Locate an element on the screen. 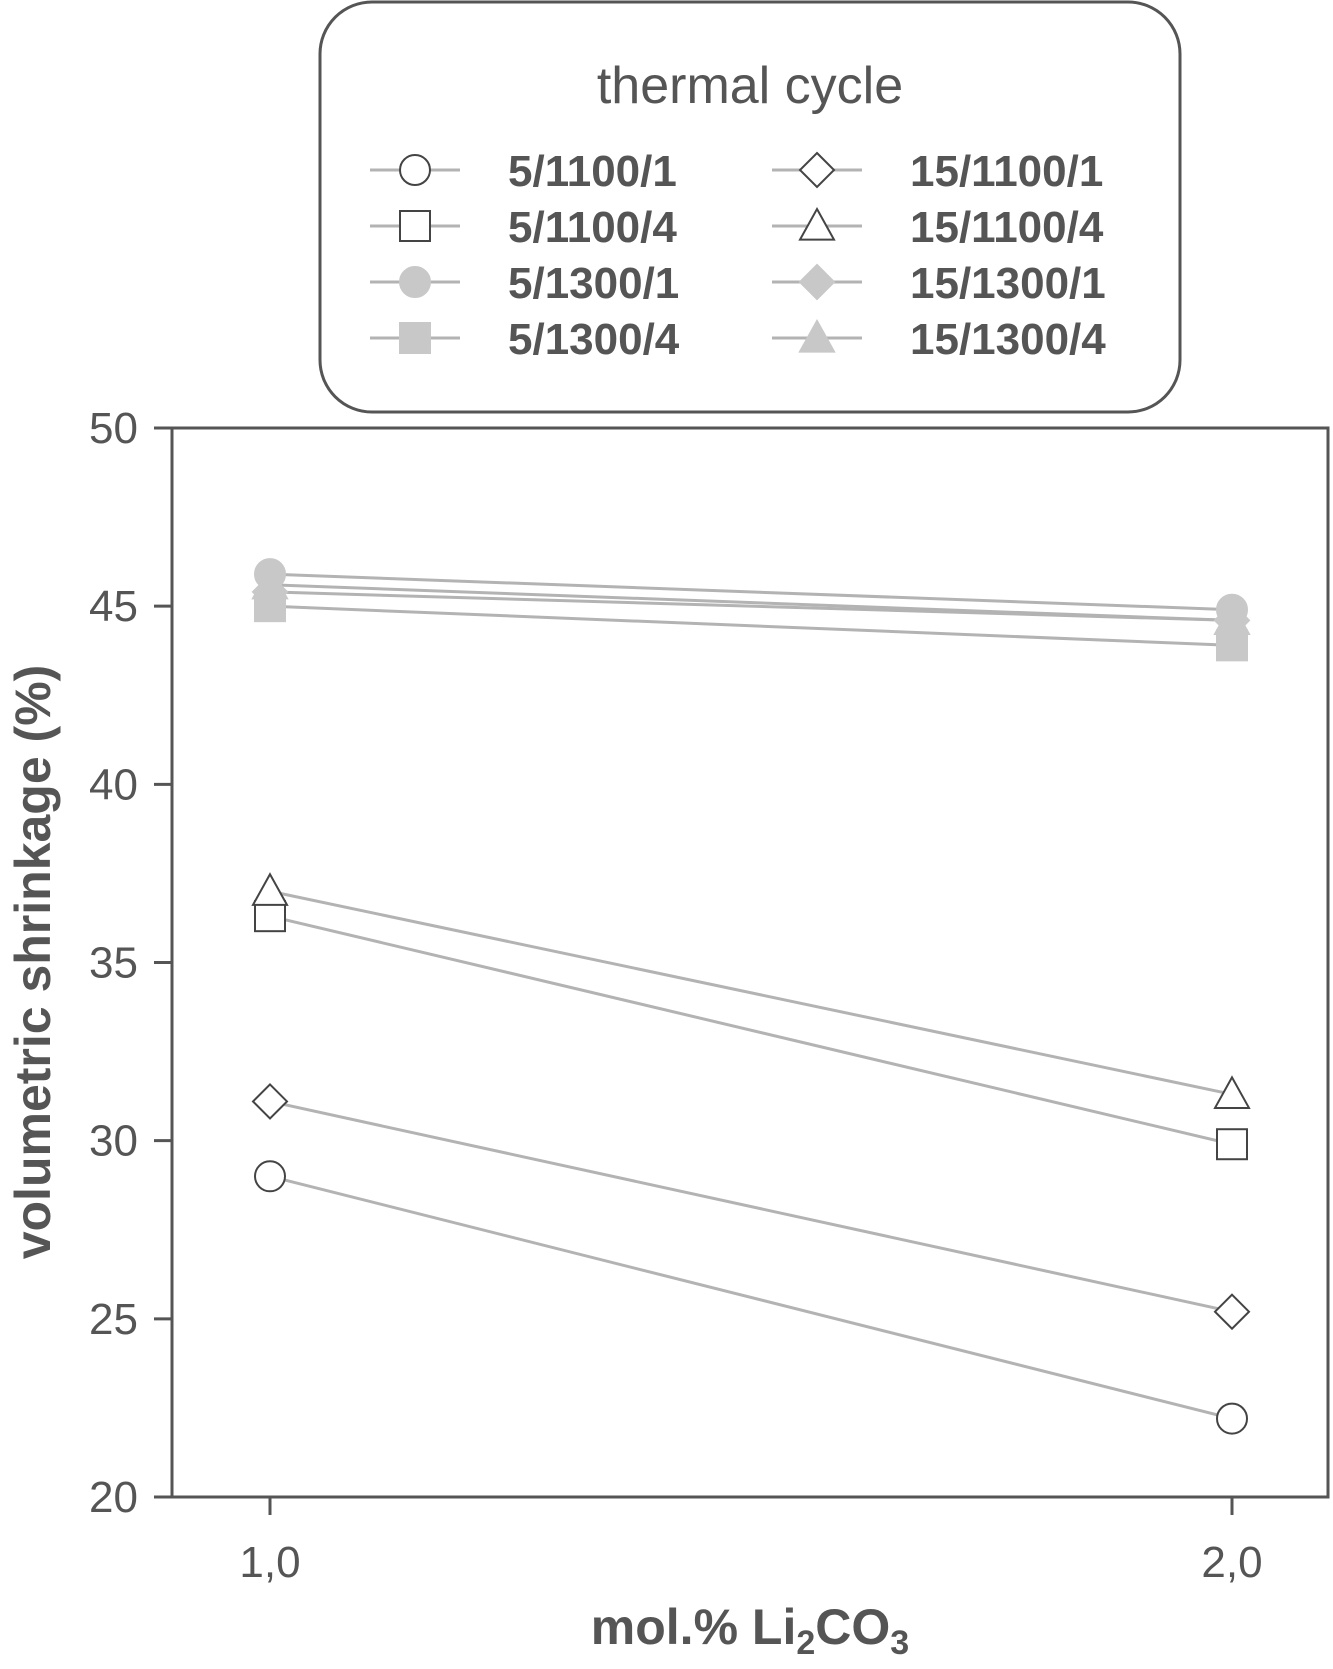  legend-label: 15/1100/1 is located at coordinates (1006, 171).